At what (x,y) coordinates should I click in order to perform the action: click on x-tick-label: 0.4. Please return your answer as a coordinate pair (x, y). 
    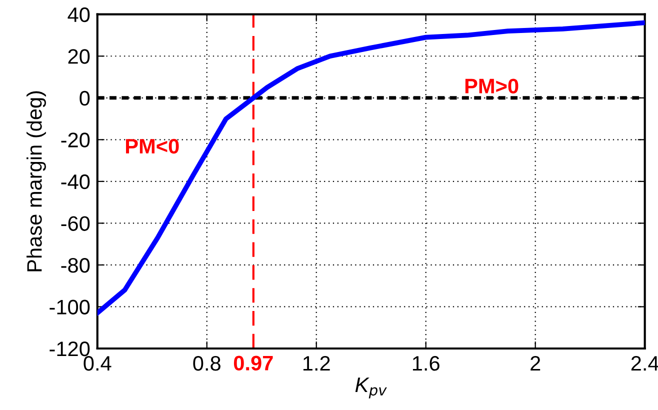
    Looking at the image, I should click on (98, 363).